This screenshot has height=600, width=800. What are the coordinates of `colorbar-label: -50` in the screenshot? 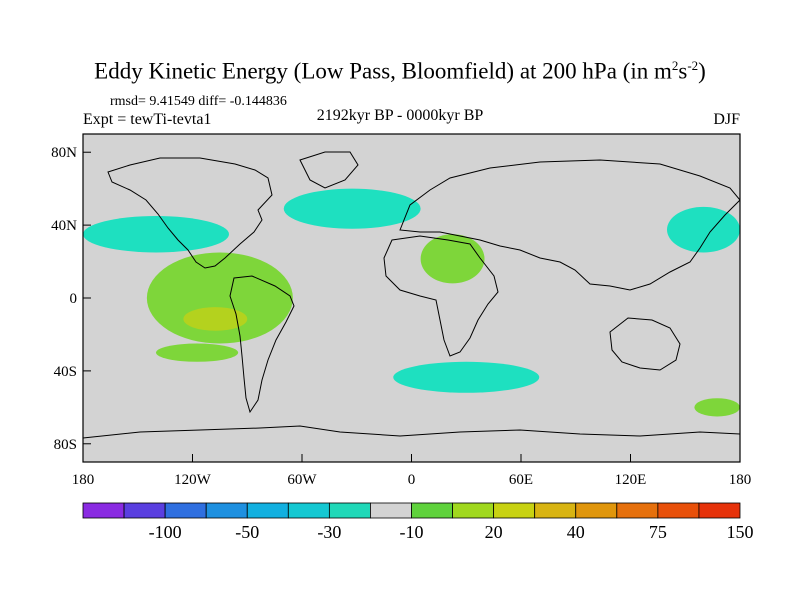 It's located at (247, 532).